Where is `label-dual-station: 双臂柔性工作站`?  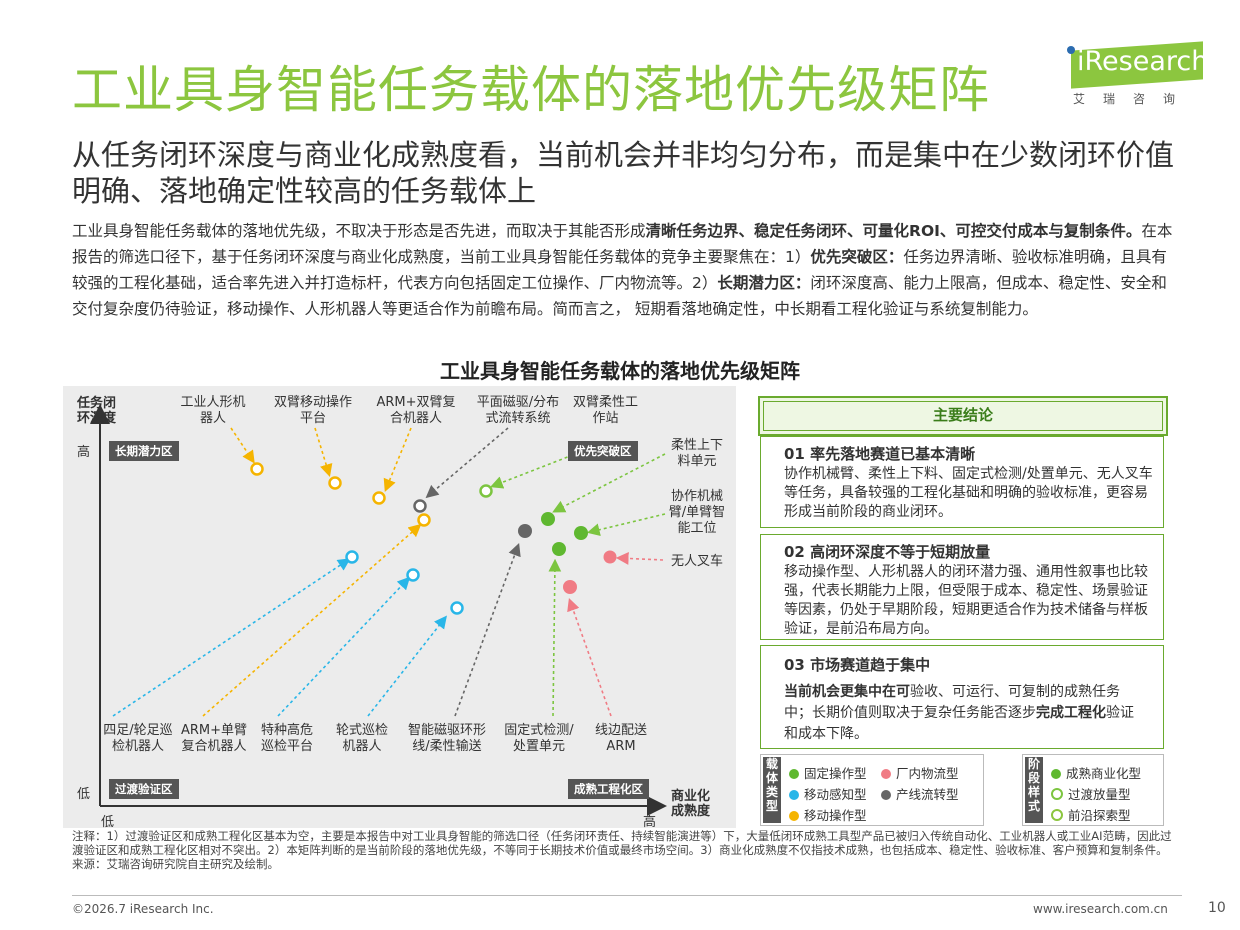
label-dual-station: 双臂柔性工作站 is located at coordinates (606, 410).